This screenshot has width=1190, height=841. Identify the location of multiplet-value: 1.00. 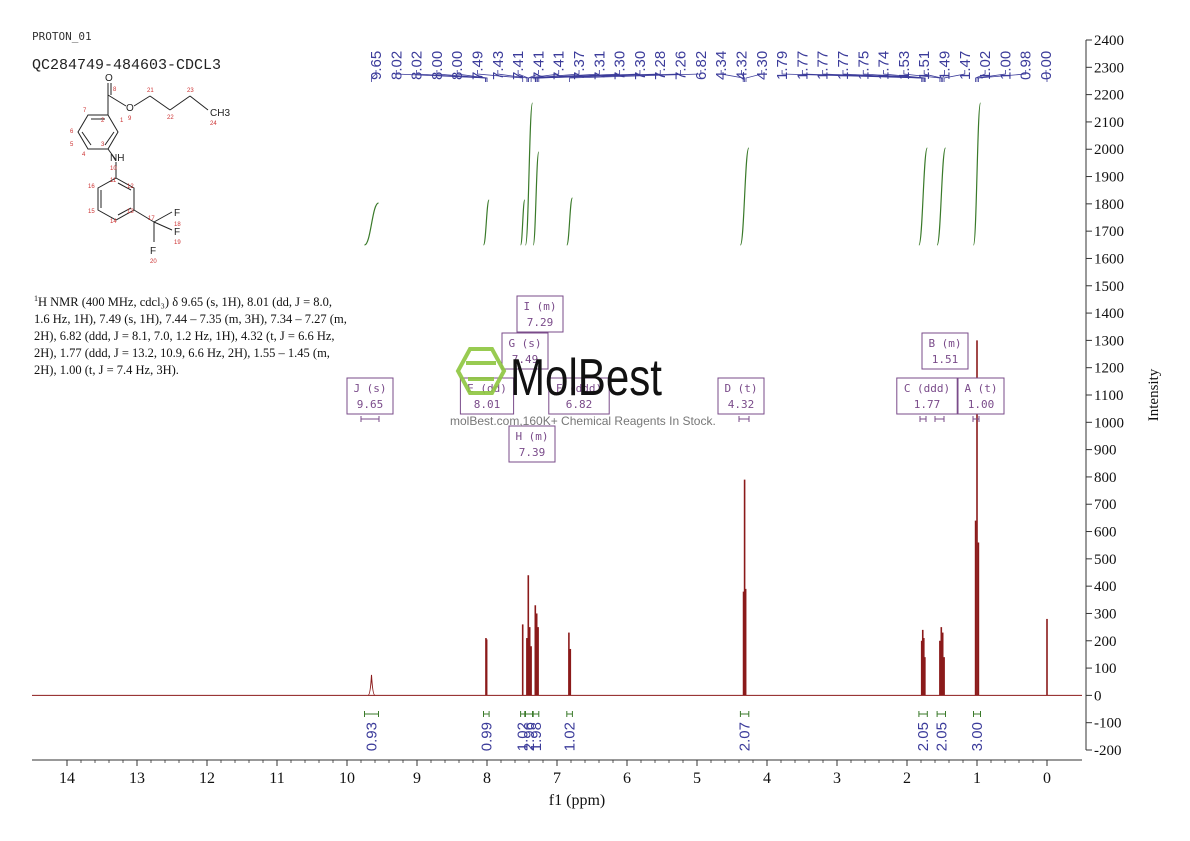
(981, 404).